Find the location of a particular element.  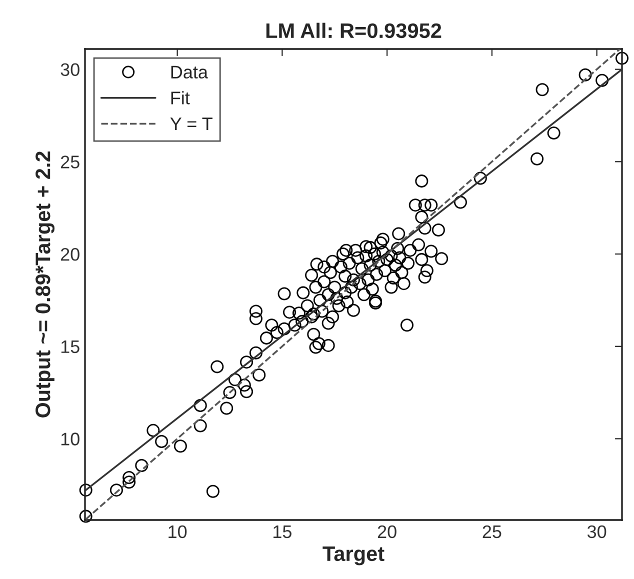

chart-title: LM All: R=0.93952 is located at coordinates (354, 30).